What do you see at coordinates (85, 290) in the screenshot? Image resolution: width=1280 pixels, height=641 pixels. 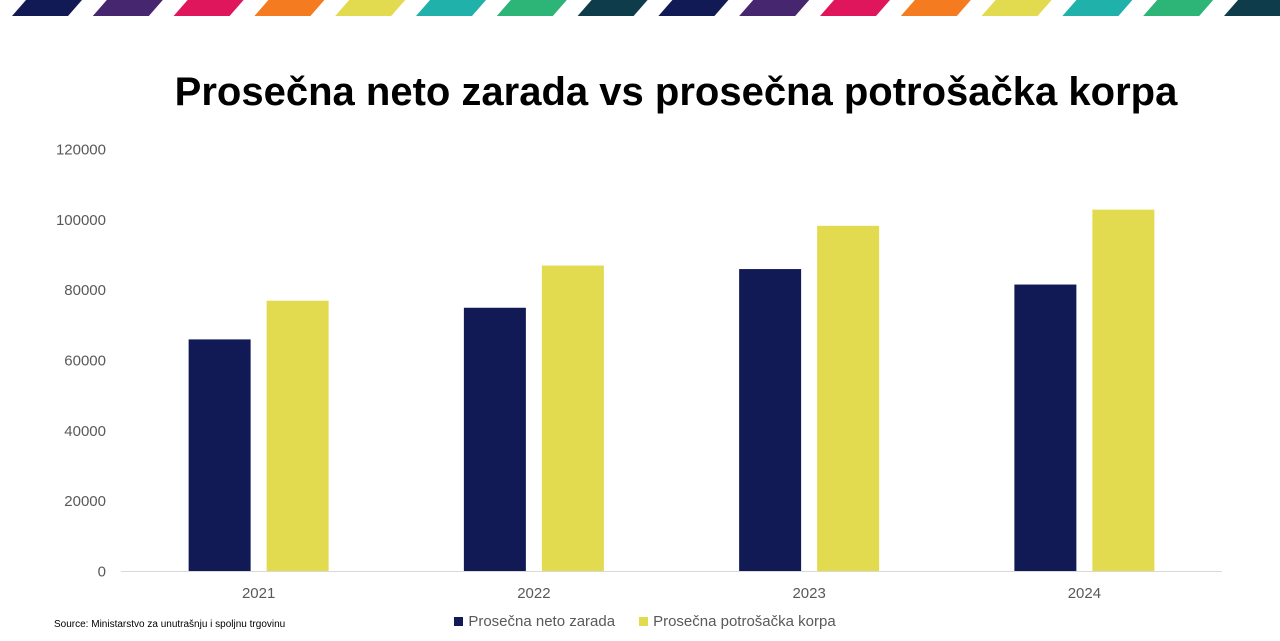 I see `y-tick-label: 80000` at bounding box center [85, 290].